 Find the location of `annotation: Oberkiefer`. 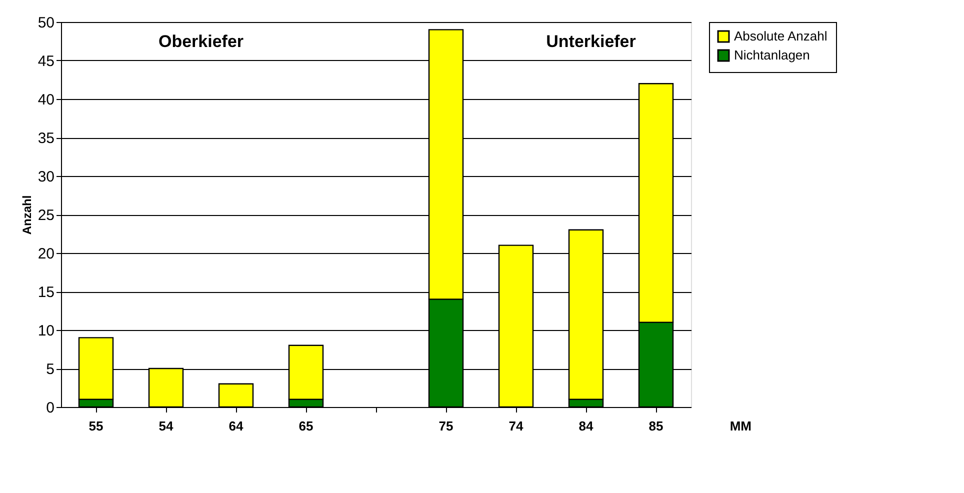

annotation: Oberkiefer is located at coordinates (201, 41).